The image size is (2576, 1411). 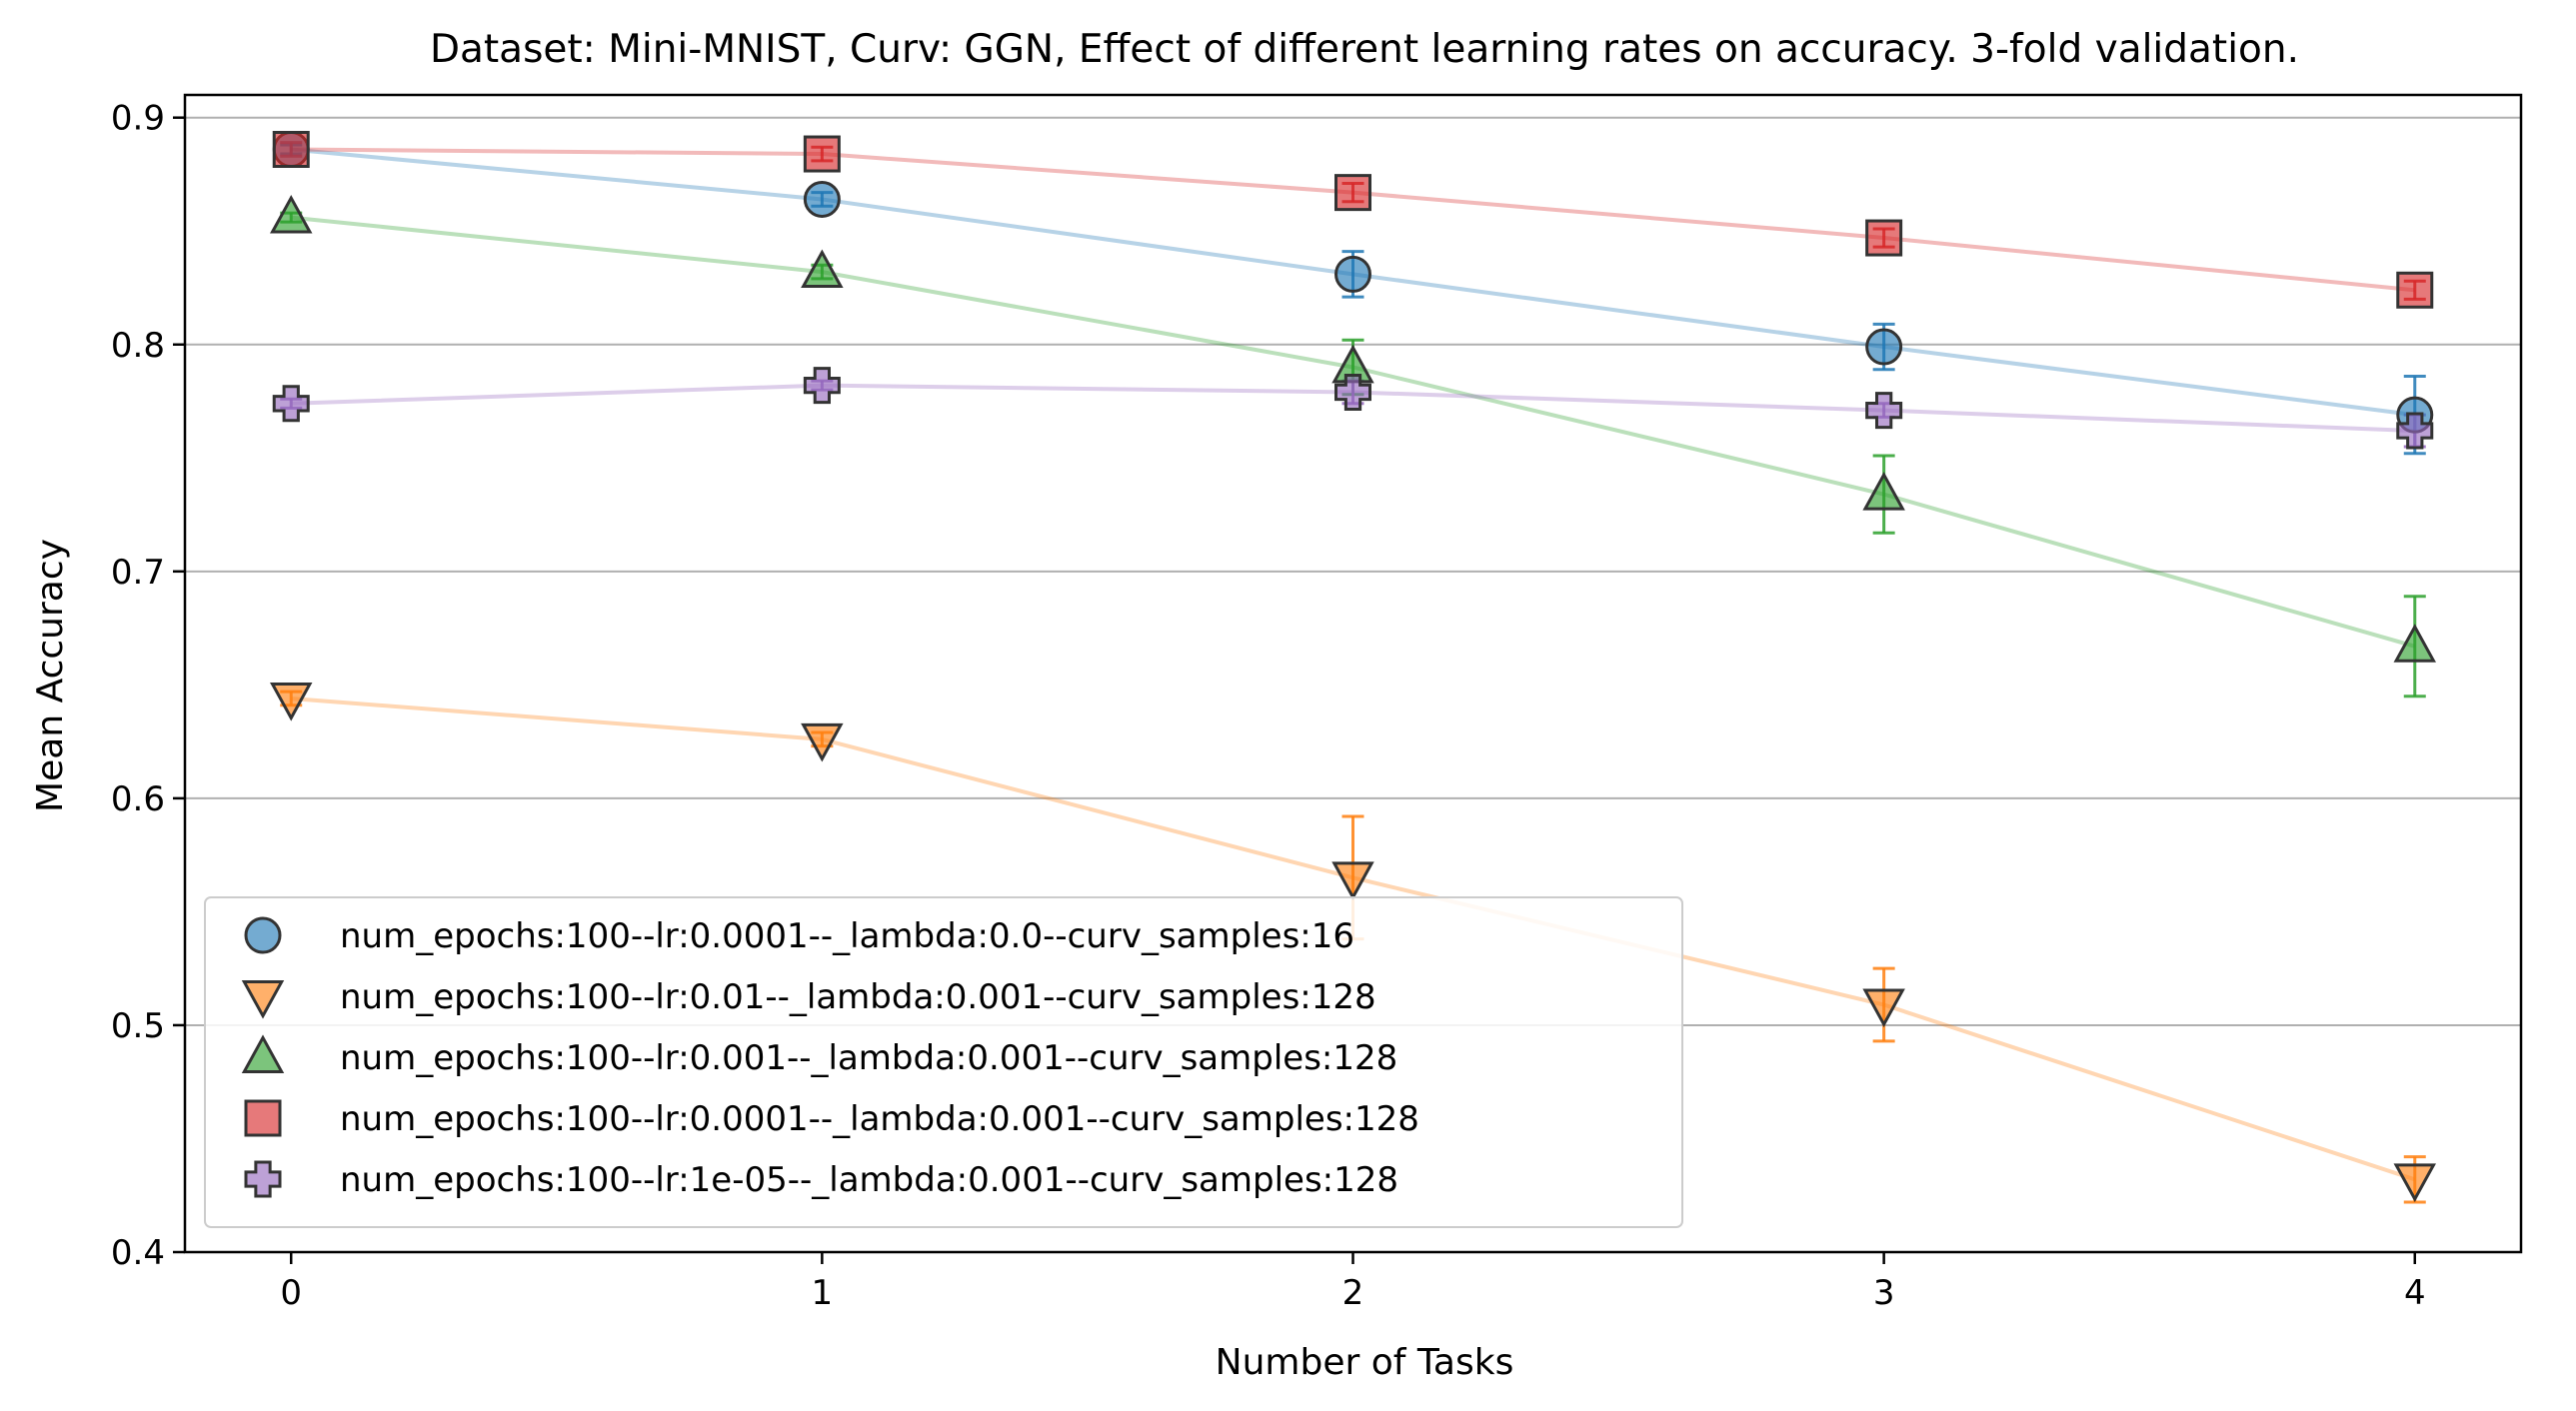 I want to click on y-tick-label: 0.9, so click(x=138, y=119).